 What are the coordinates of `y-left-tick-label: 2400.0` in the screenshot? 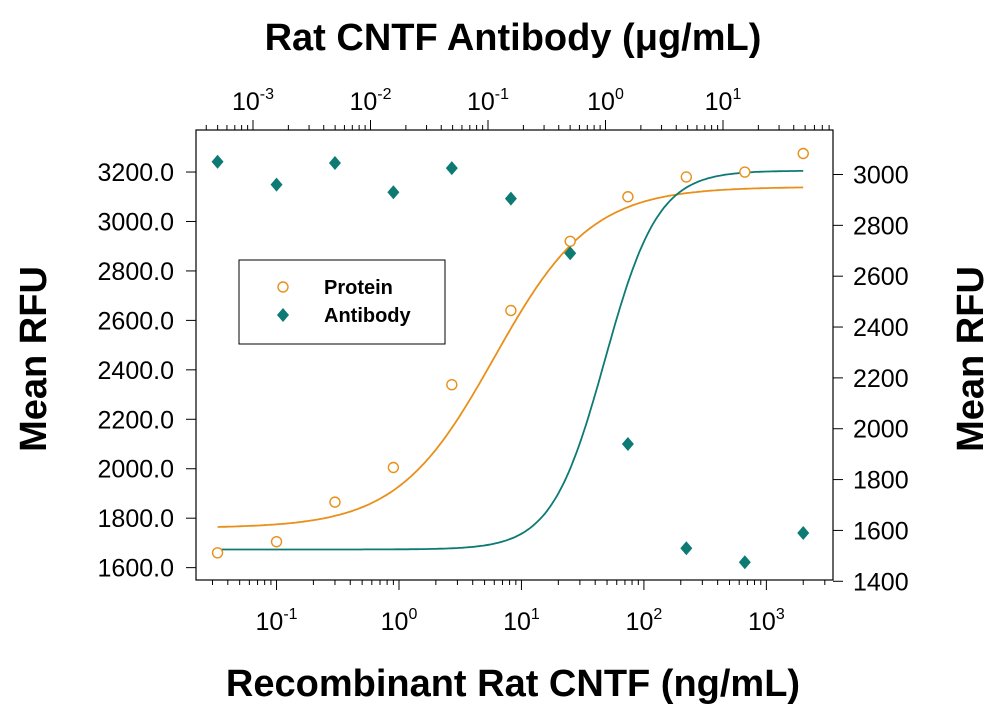 It's located at (136, 371).